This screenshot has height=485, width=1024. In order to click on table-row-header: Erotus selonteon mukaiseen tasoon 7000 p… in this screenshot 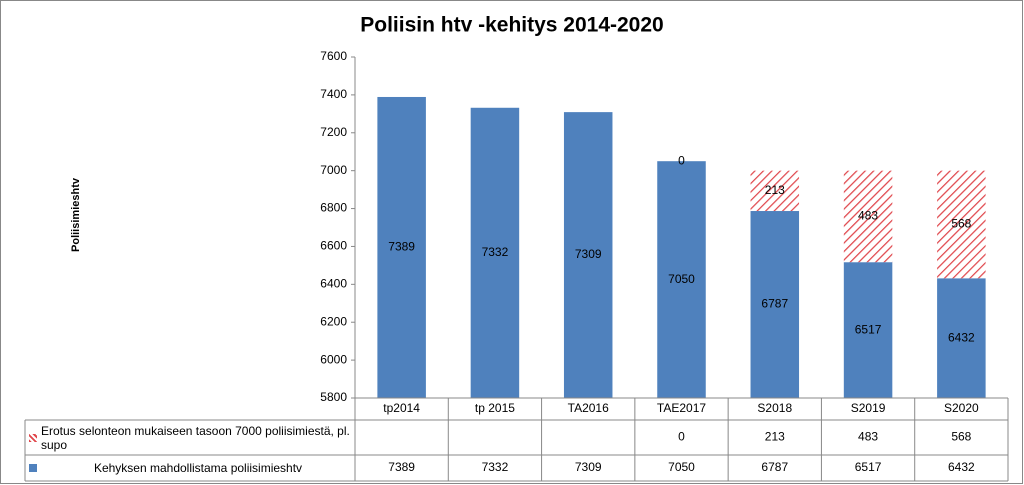, I will do `click(190, 437)`.